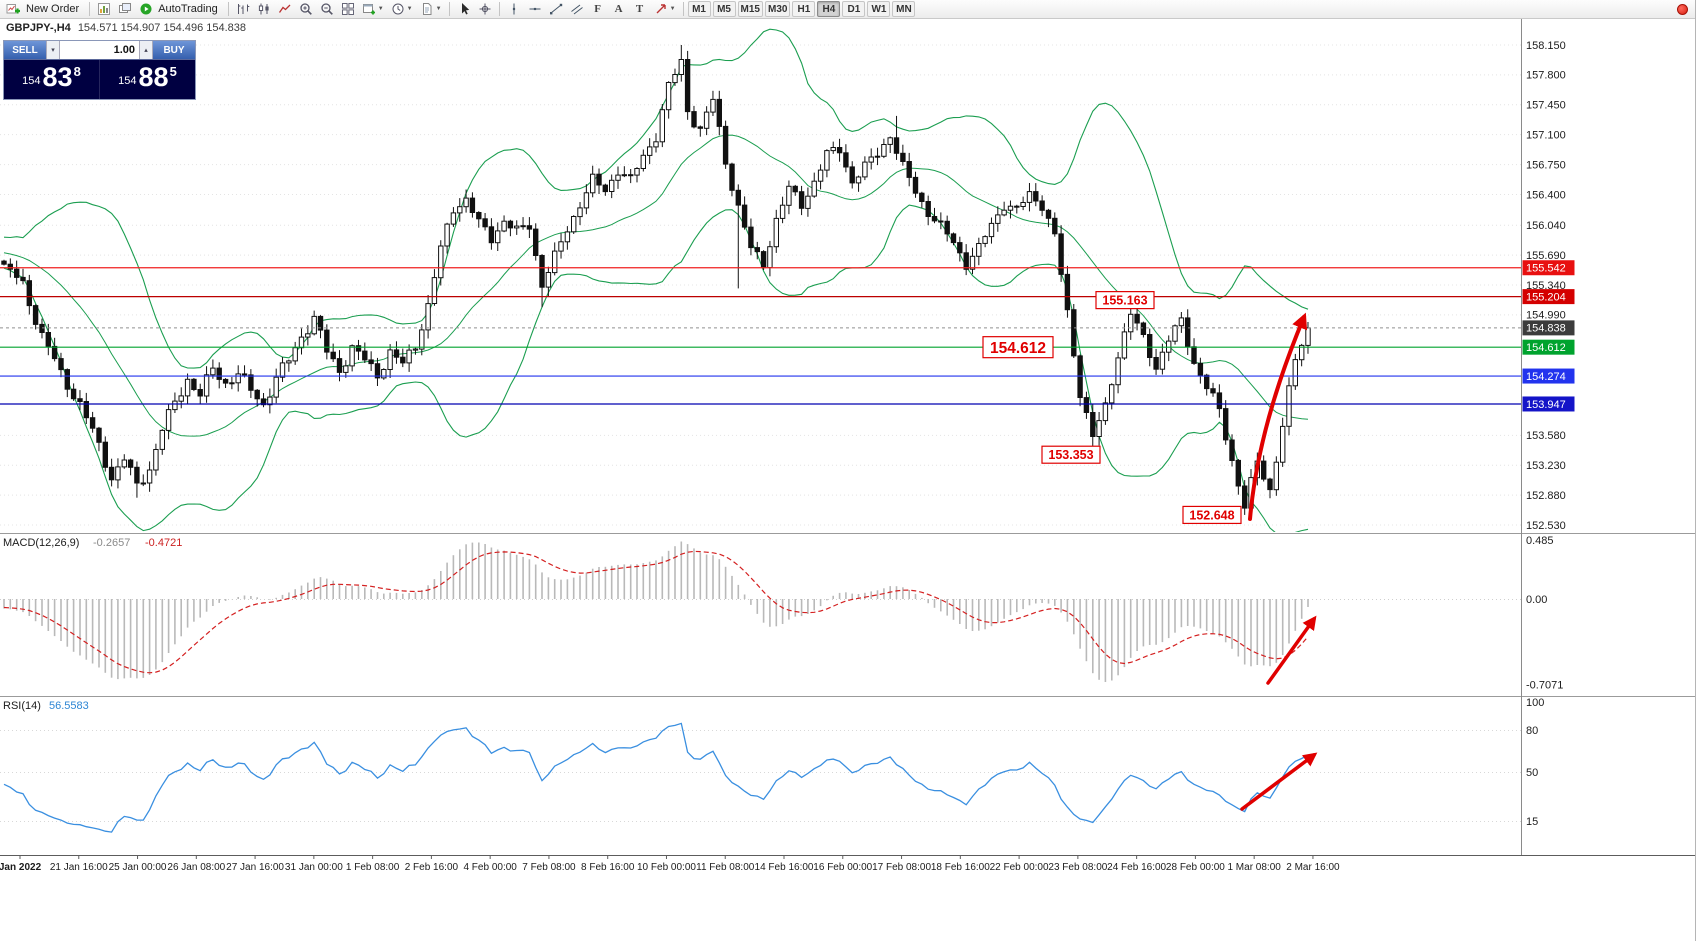 The width and height of the screenshot is (1696, 941). What do you see at coordinates (485, 9) in the screenshot?
I see `crosshair-button` at bounding box center [485, 9].